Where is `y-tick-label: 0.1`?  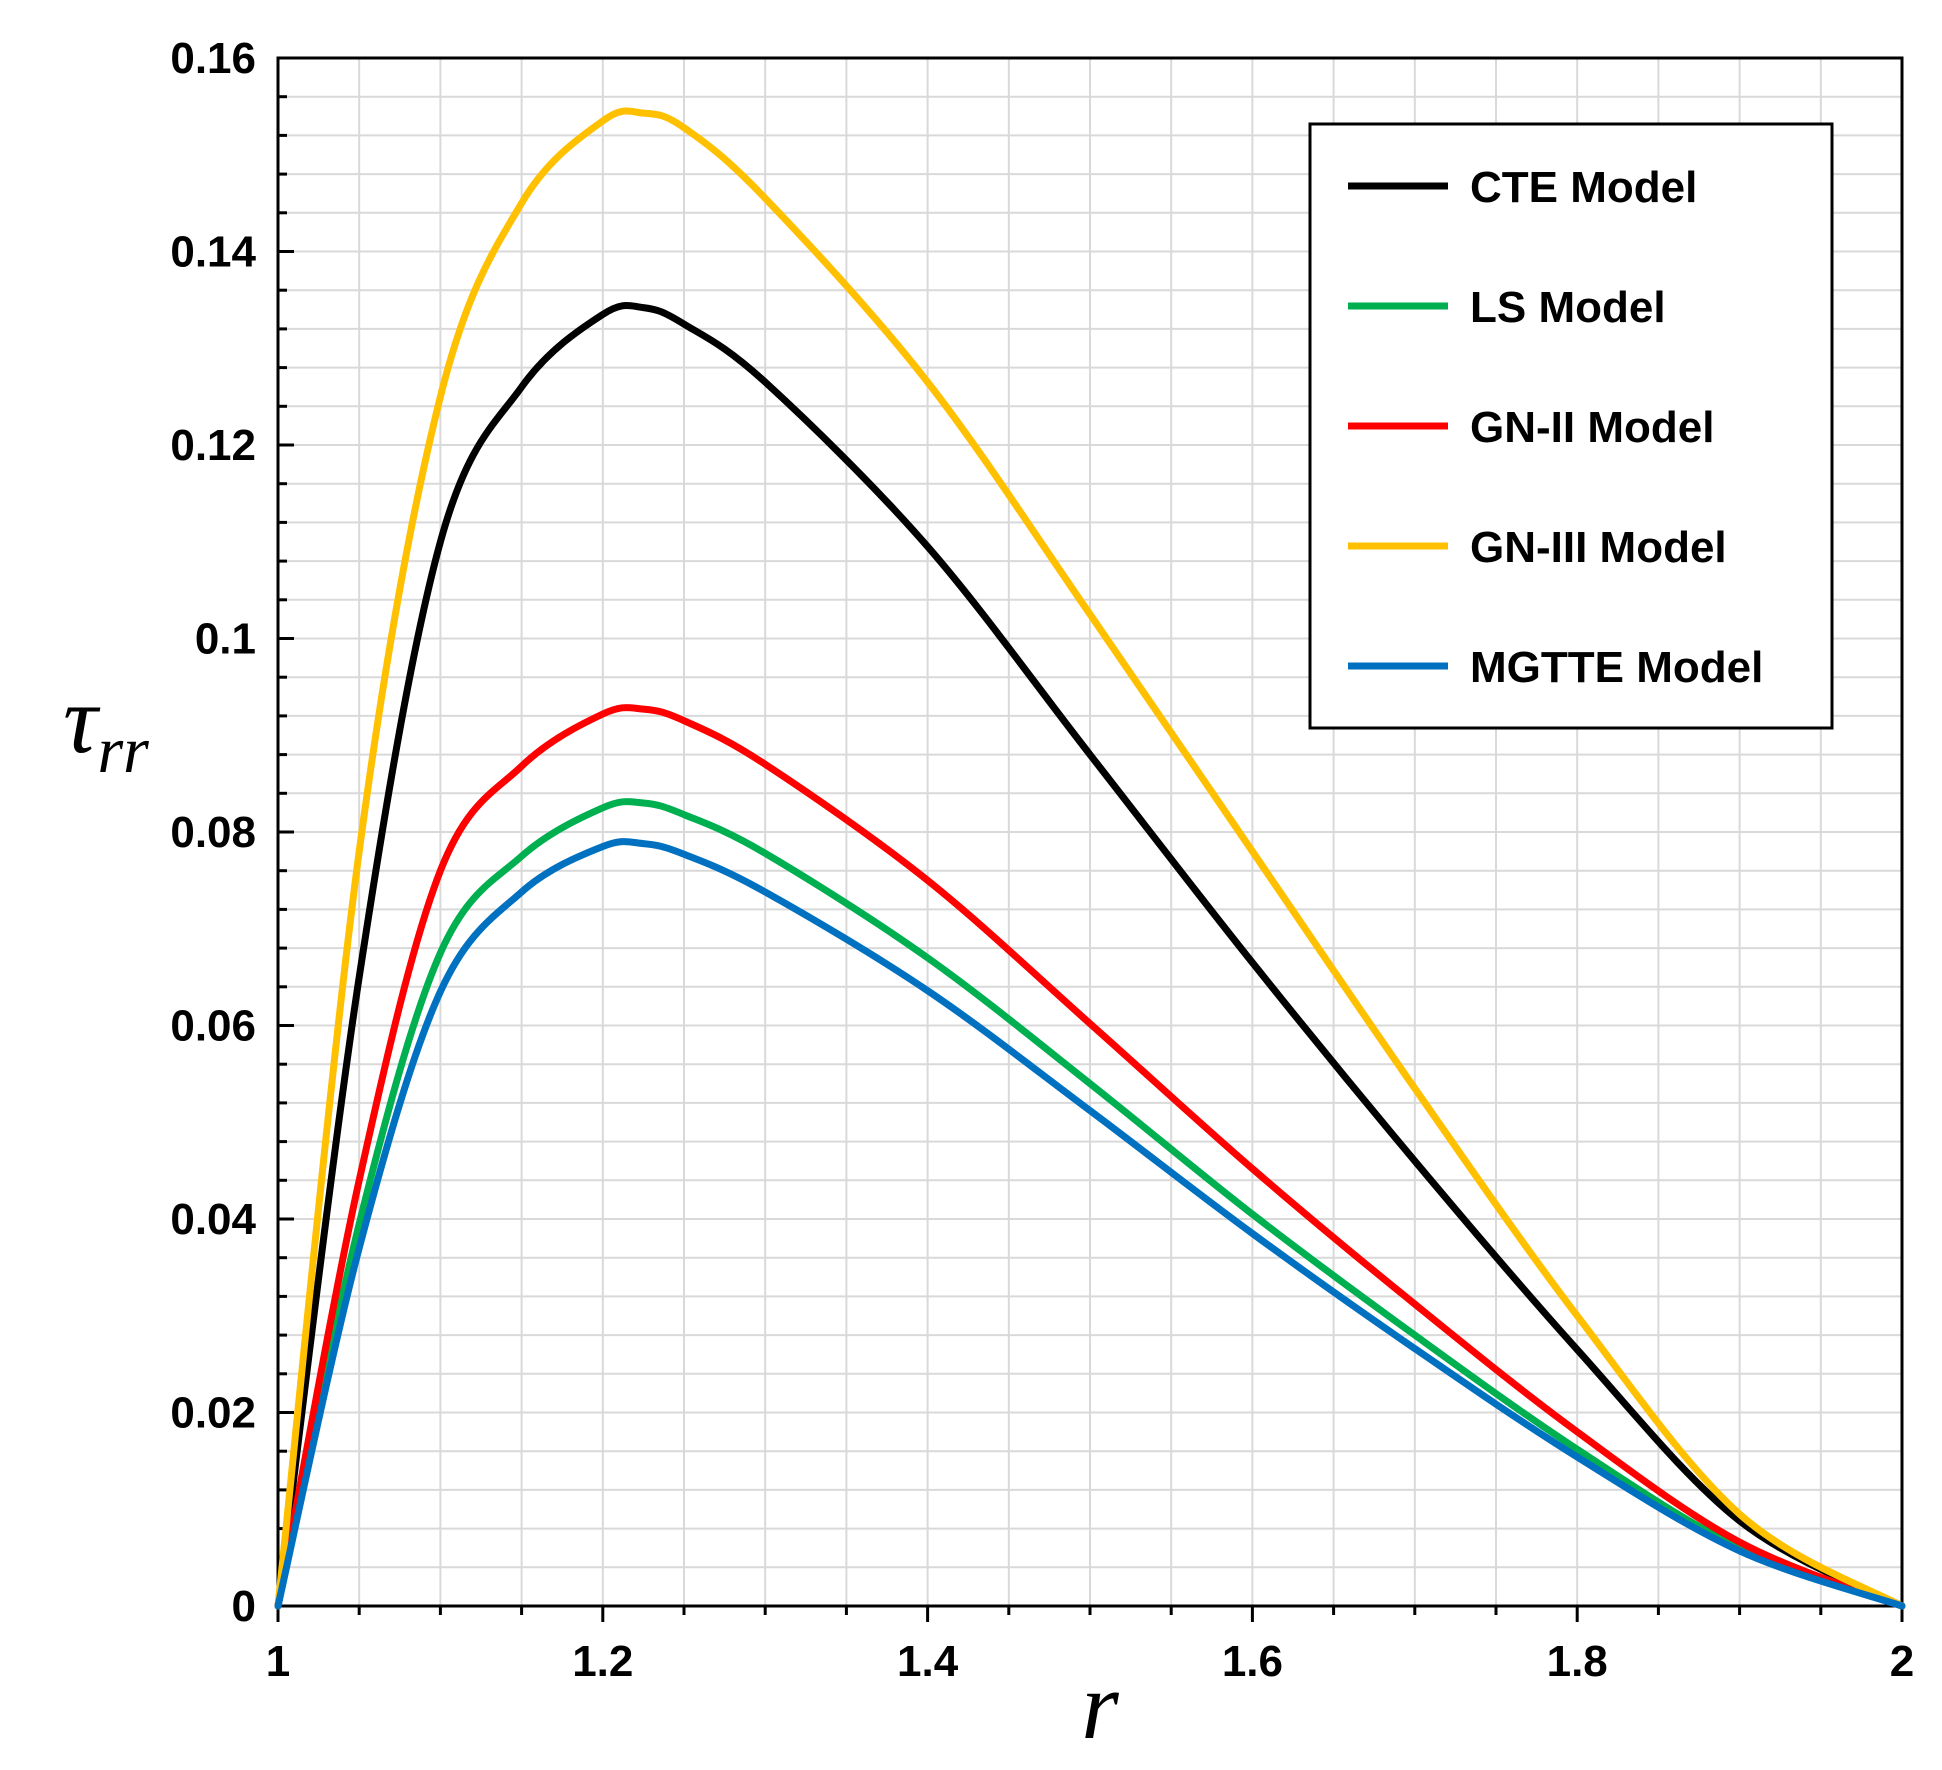
y-tick-label: 0.1 is located at coordinates (225, 639).